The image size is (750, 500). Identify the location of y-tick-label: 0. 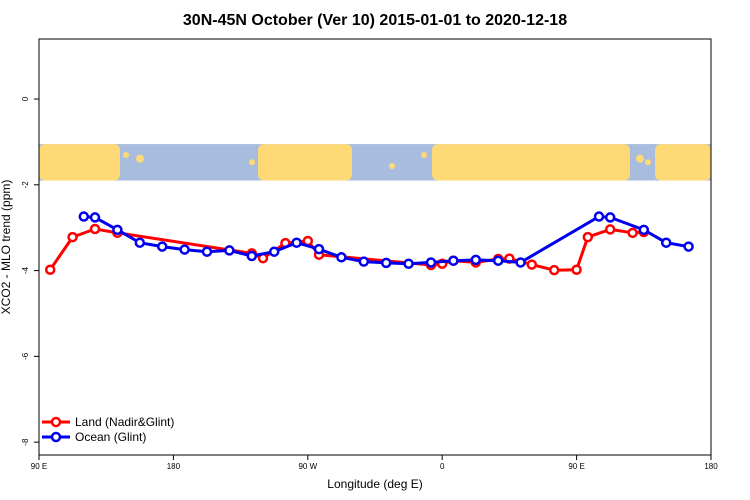
(25, 98).